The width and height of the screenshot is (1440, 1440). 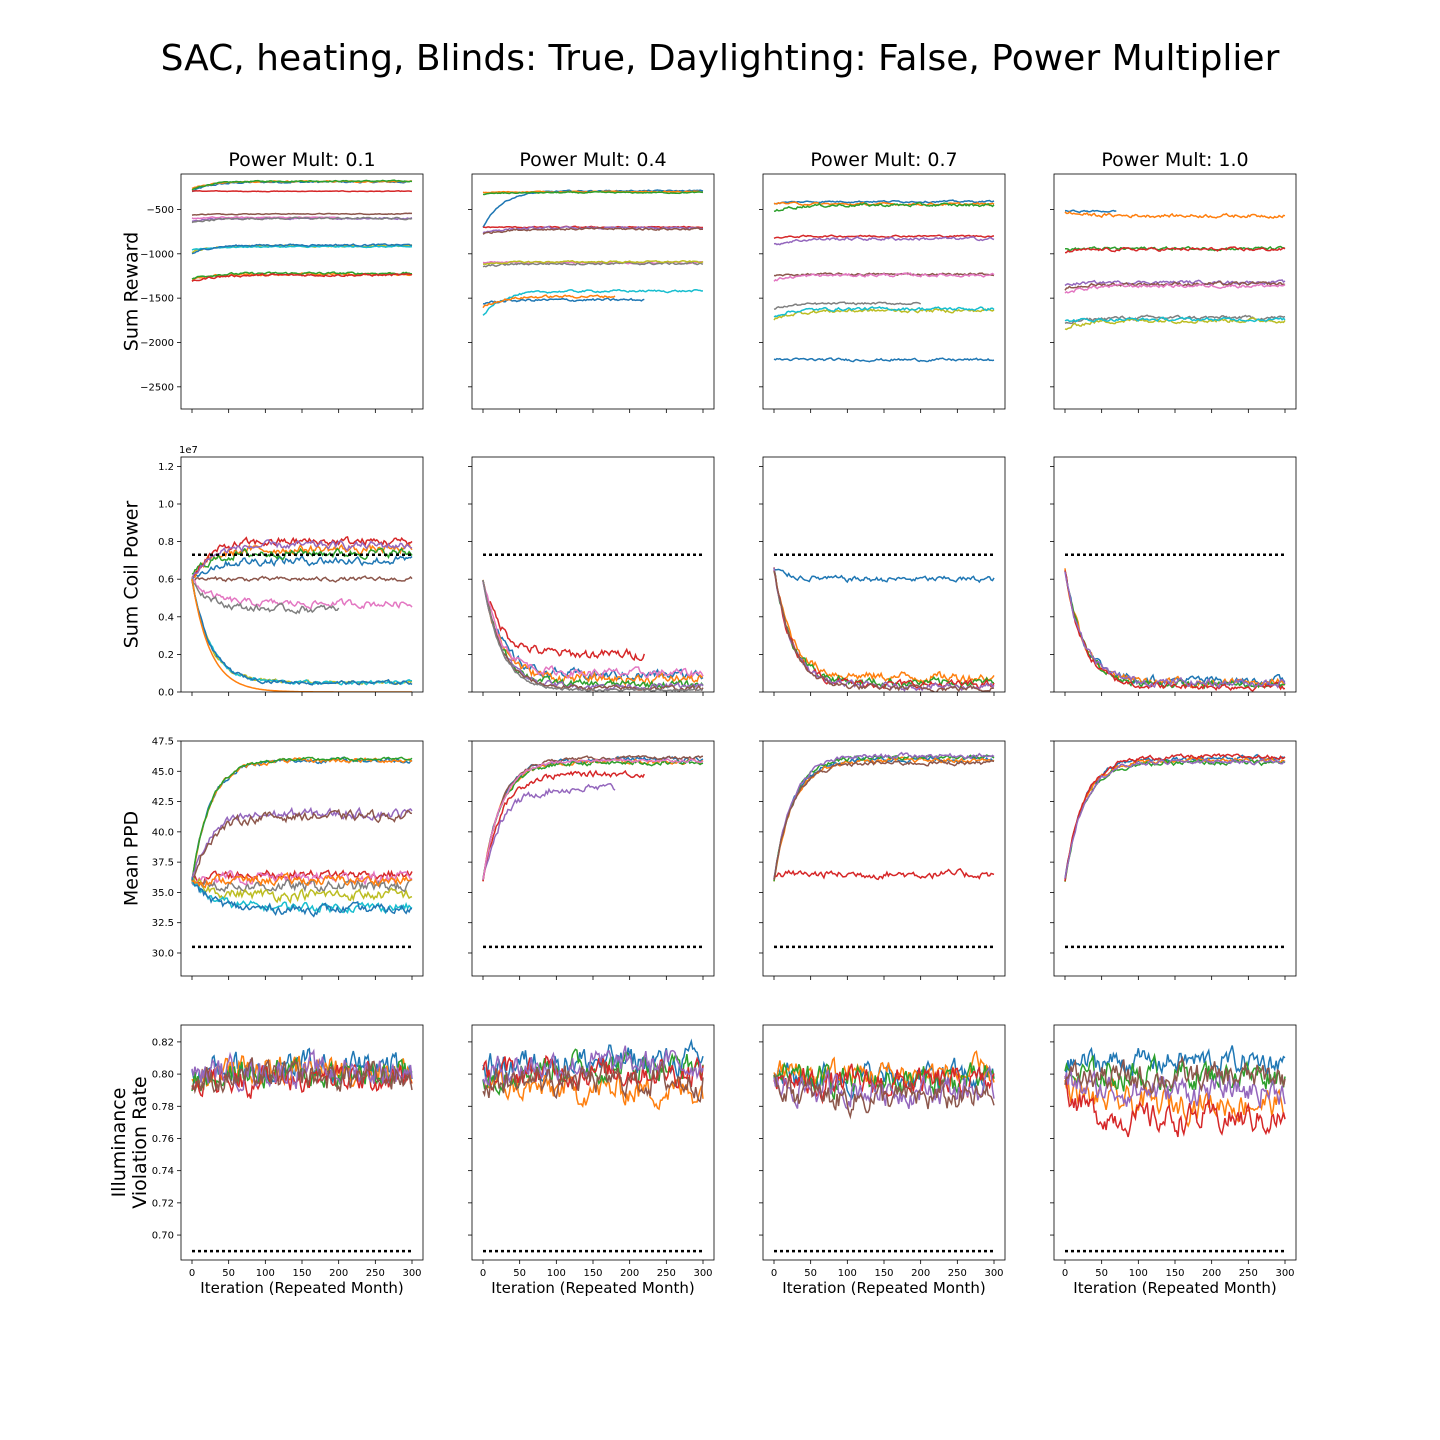 I want to click on y-tick-label: 1.0, so click(x=166, y=505).